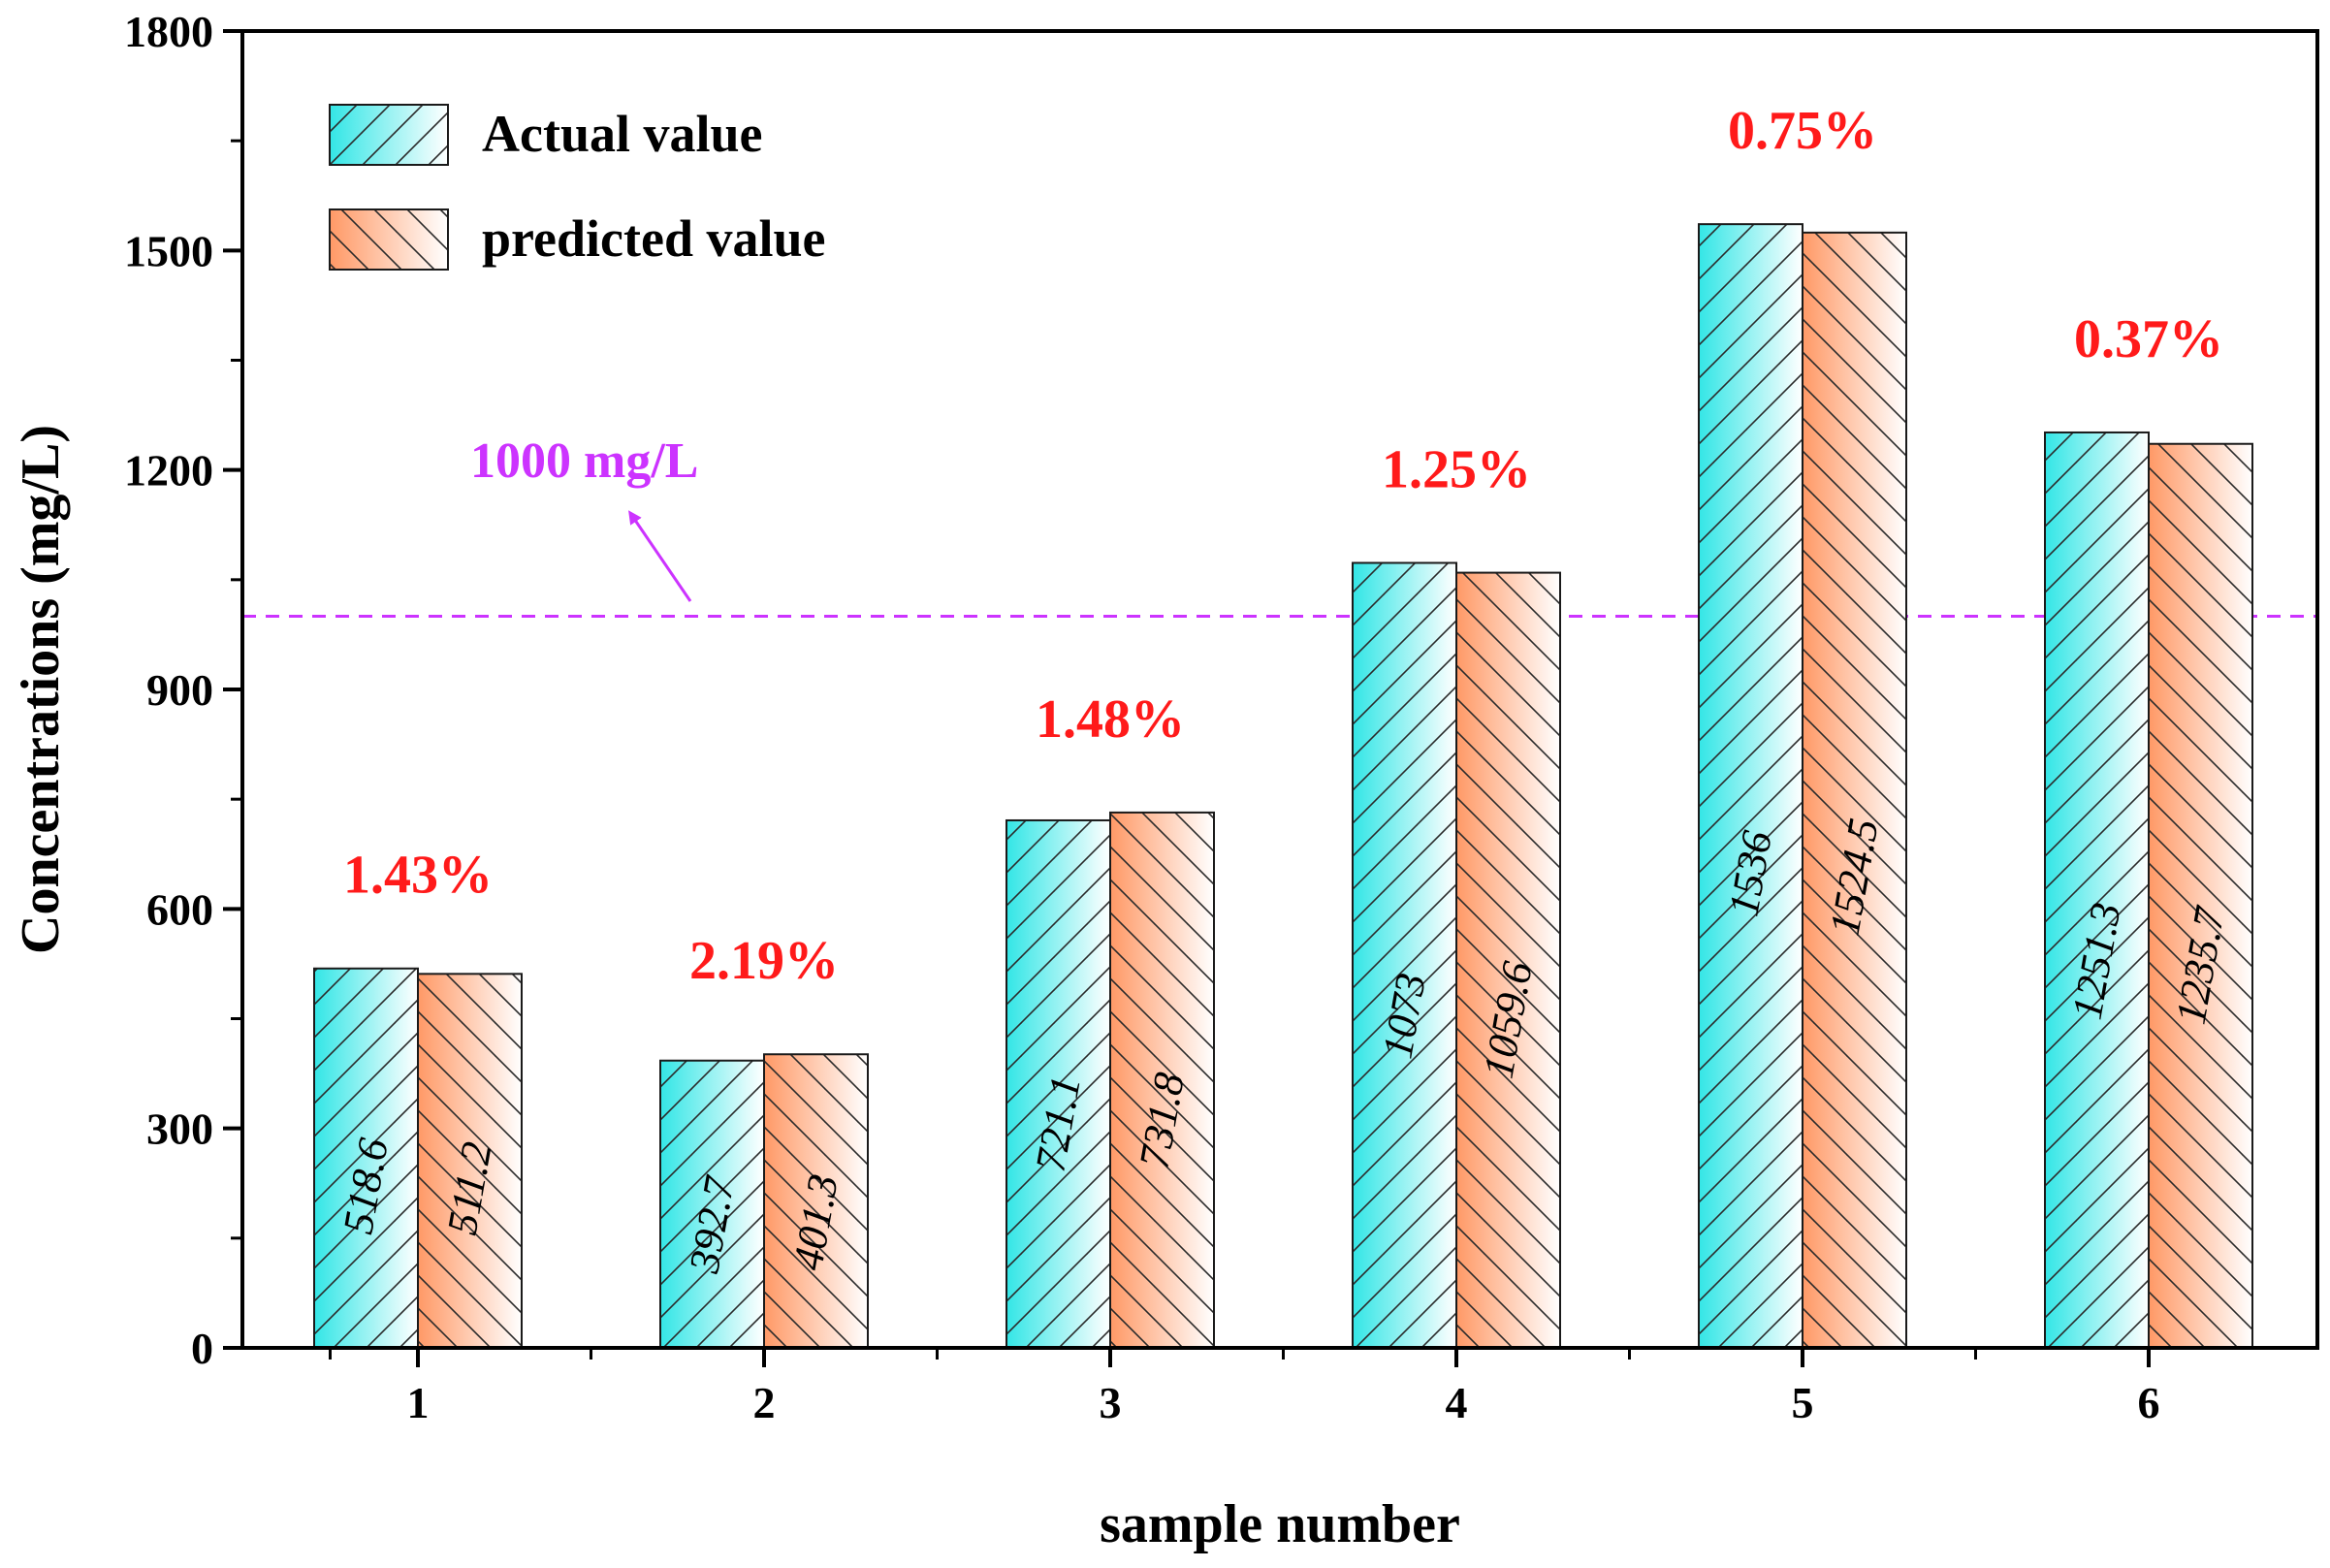 Image resolution: width=2330 pixels, height=1568 pixels. Describe the element at coordinates (1058, 1083) in the screenshot. I see `bar-actual-3-hatch` at that location.